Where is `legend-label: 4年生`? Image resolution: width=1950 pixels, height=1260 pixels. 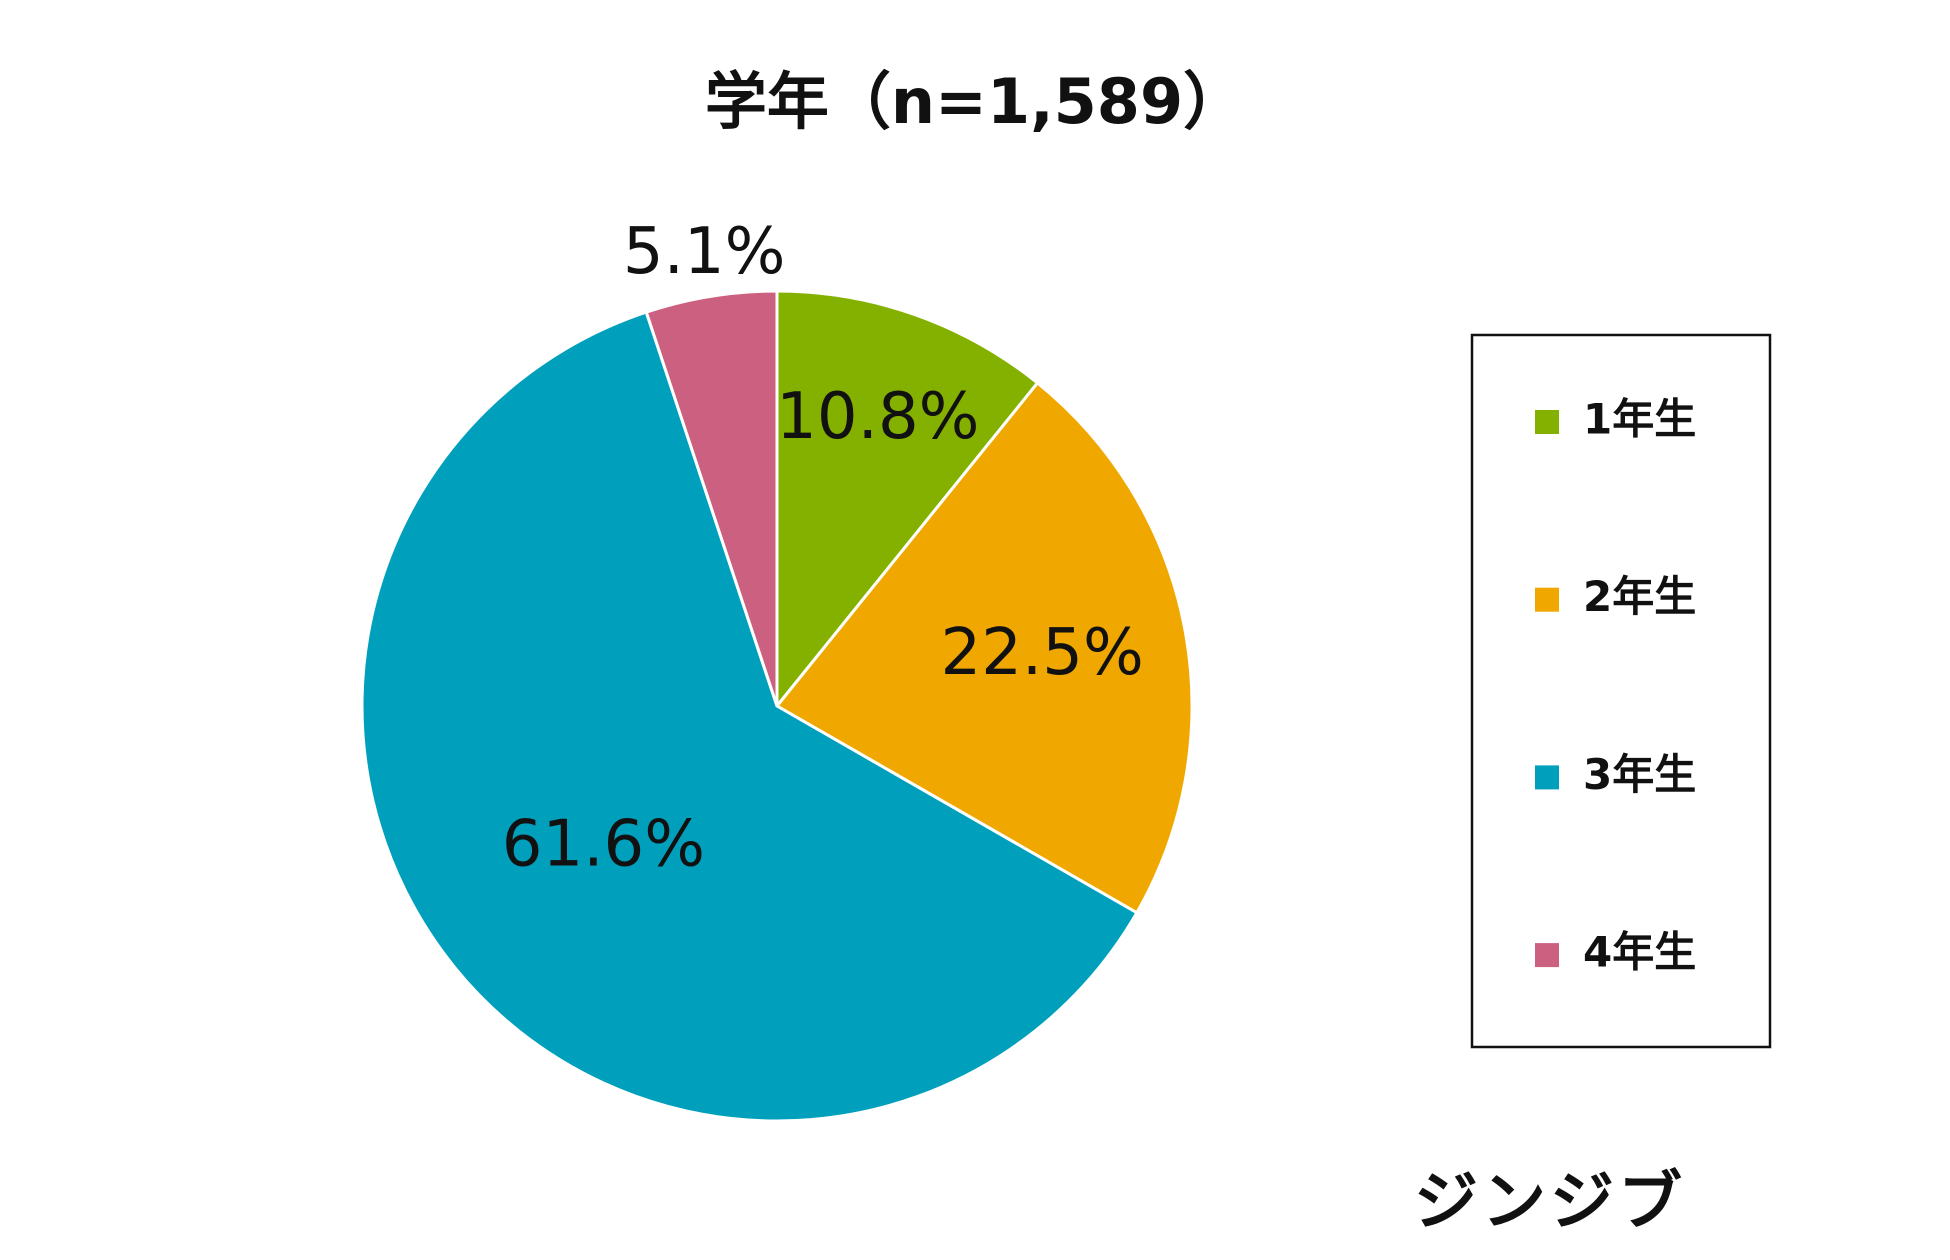 legend-label: 4年生 is located at coordinates (1639, 952).